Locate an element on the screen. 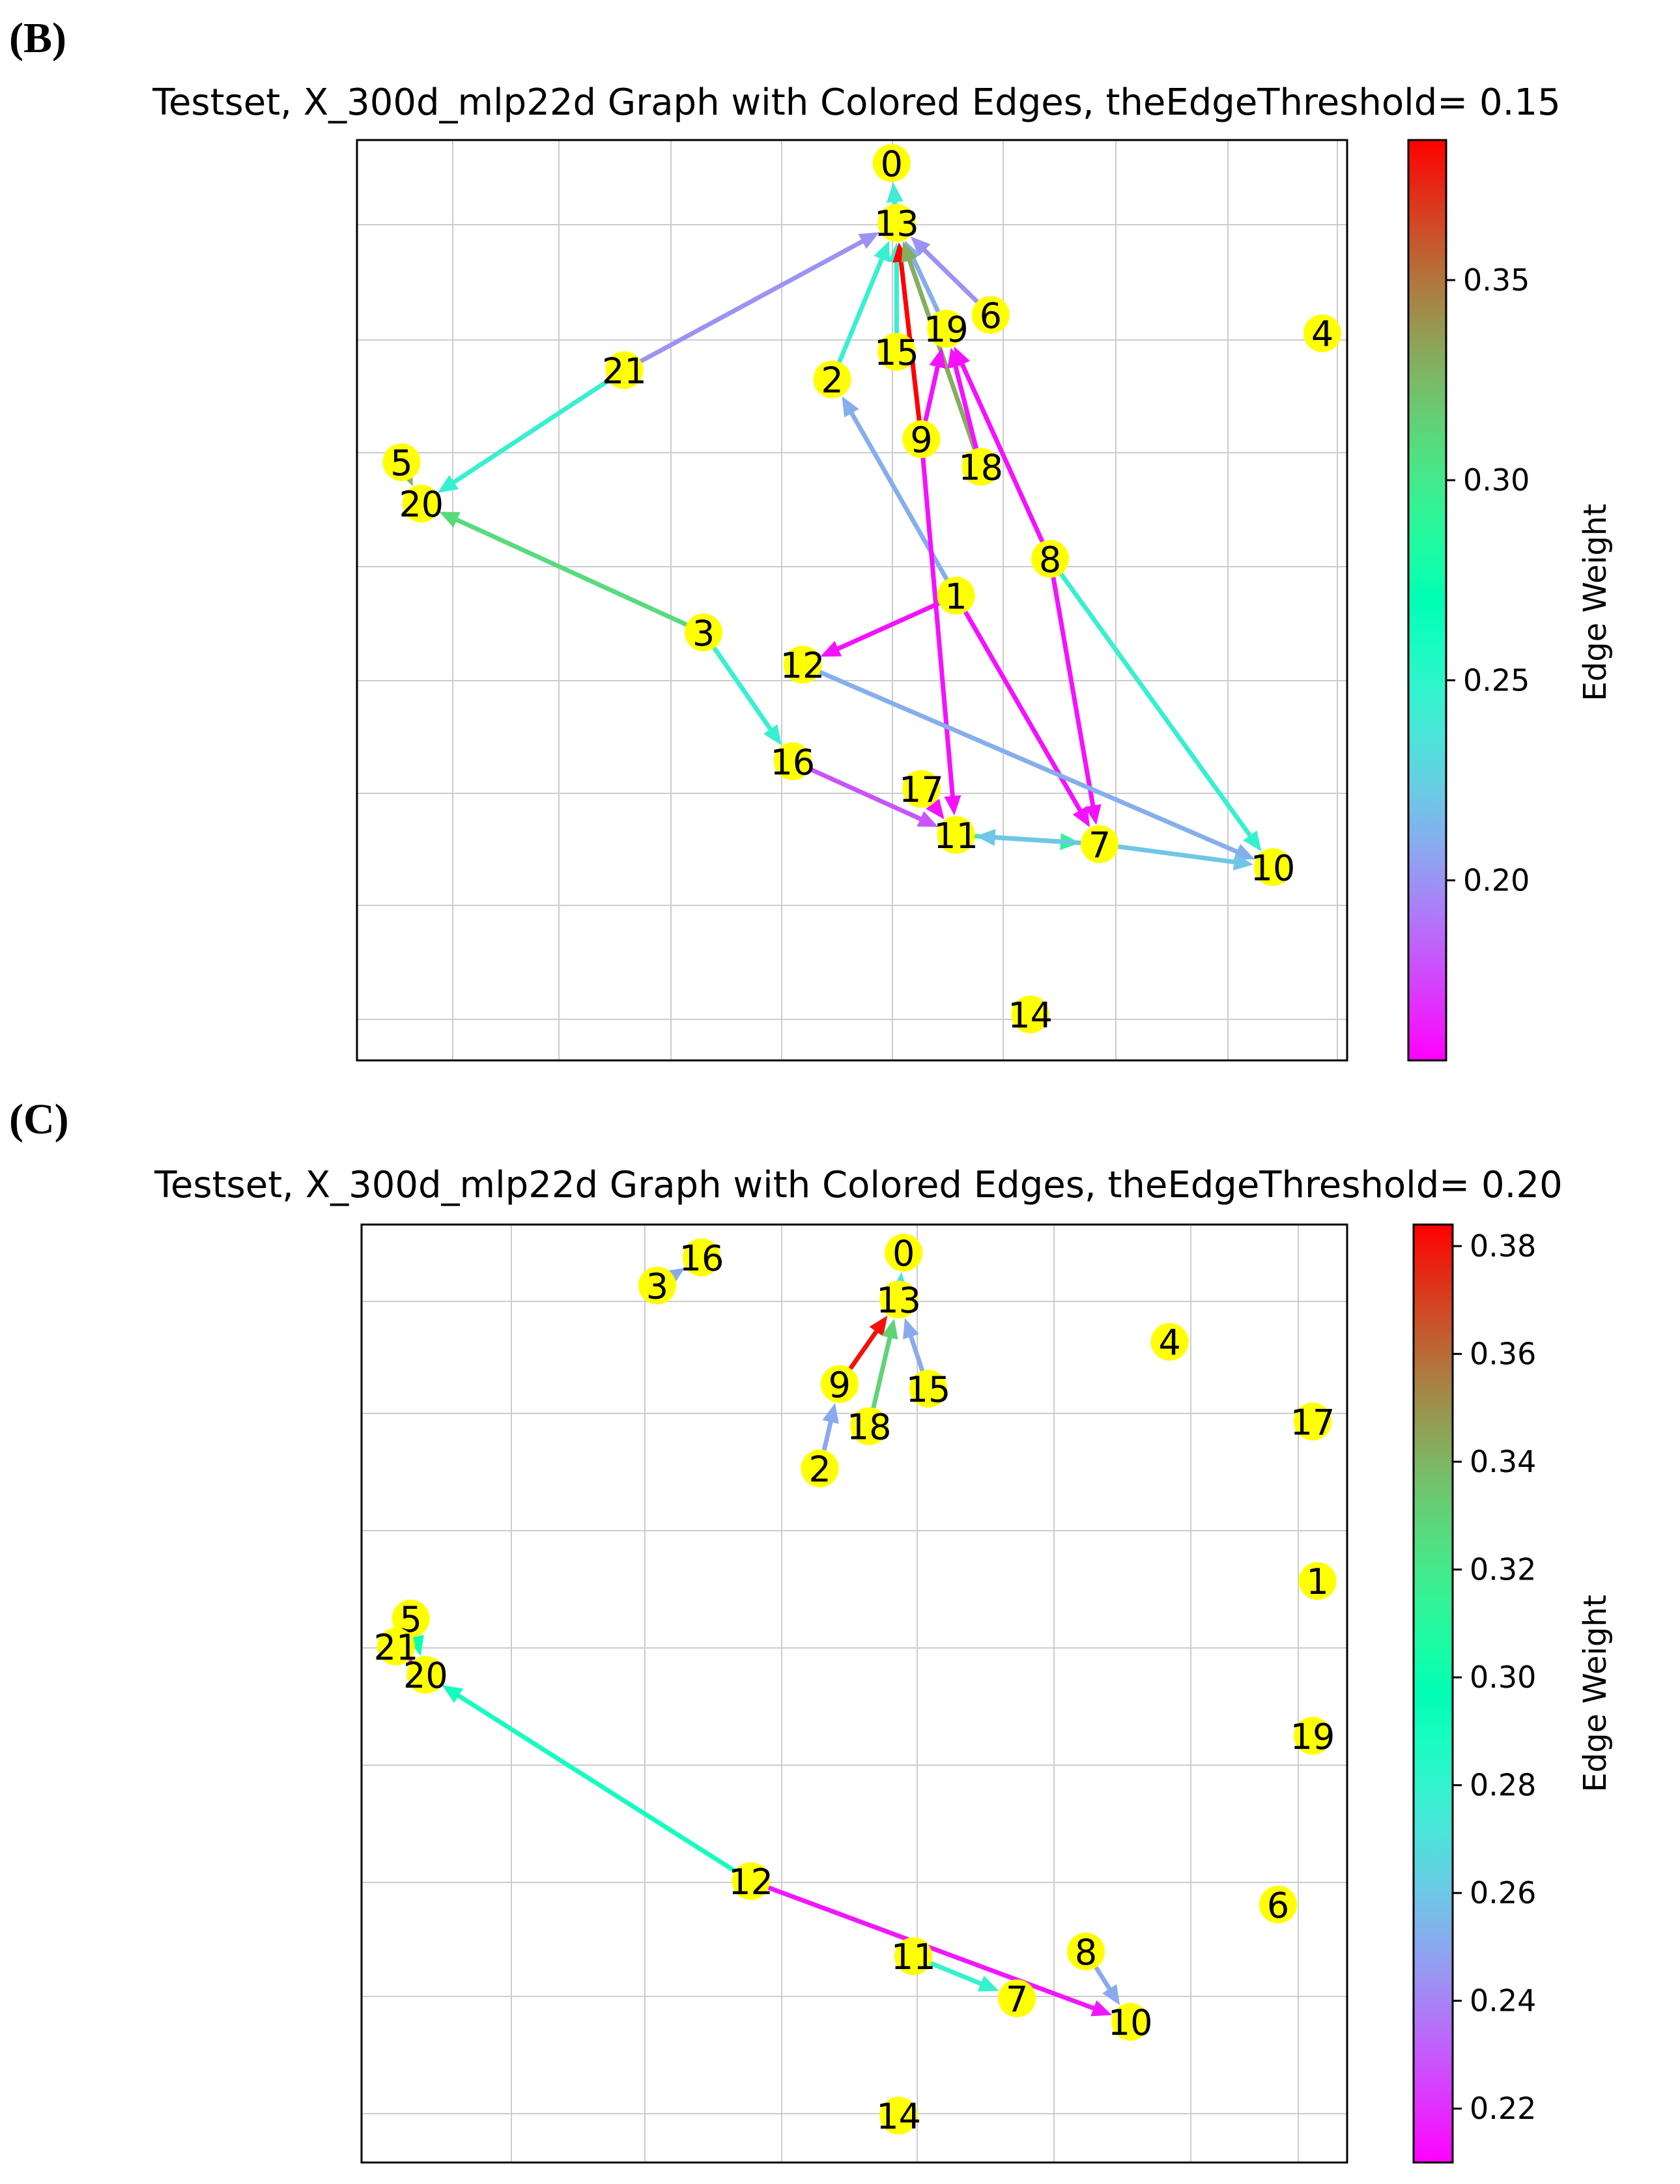  node-3: 3 is located at coordinates (704, 633).